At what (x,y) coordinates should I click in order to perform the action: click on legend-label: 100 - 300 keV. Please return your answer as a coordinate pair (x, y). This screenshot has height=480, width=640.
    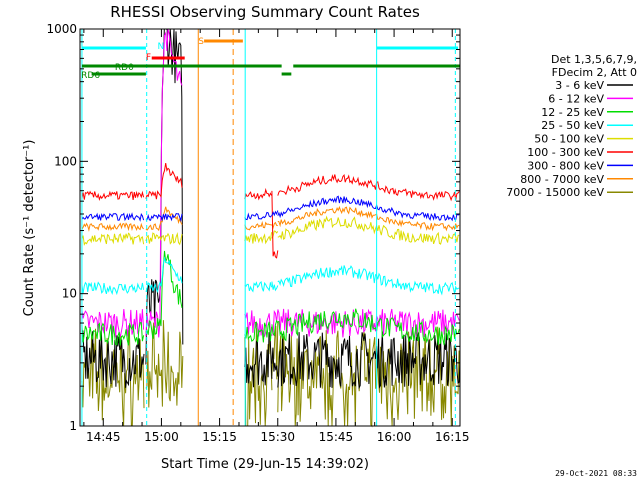
    Looking at the image, I should click on (565, 152).